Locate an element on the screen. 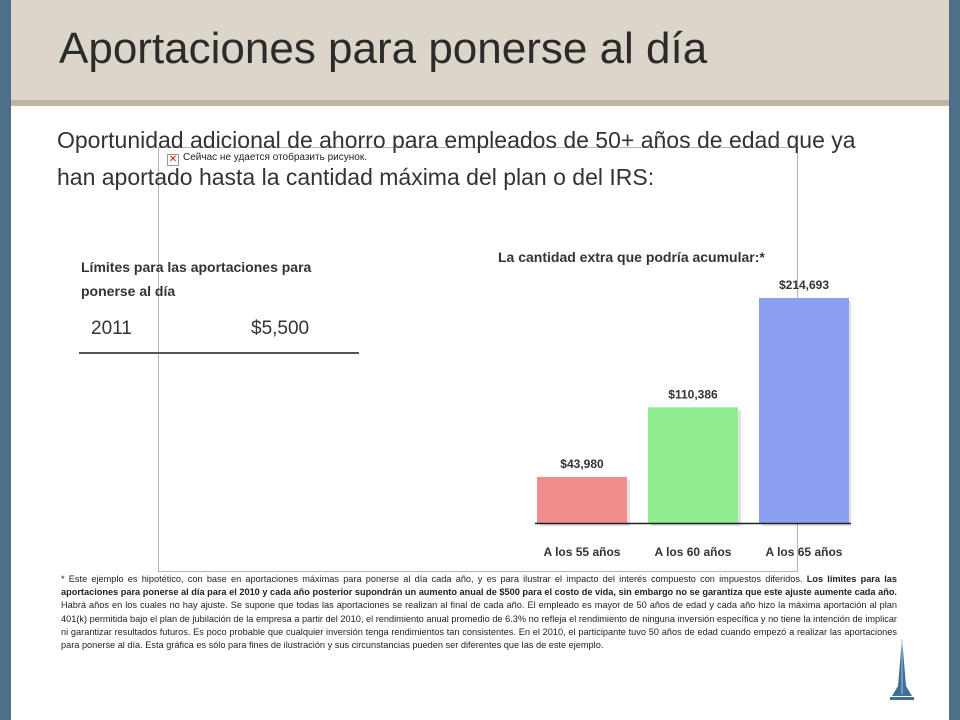 The image size is (960, 720). title-band: Aportaciones para ponerse al día is located at coordinates (480, 50).